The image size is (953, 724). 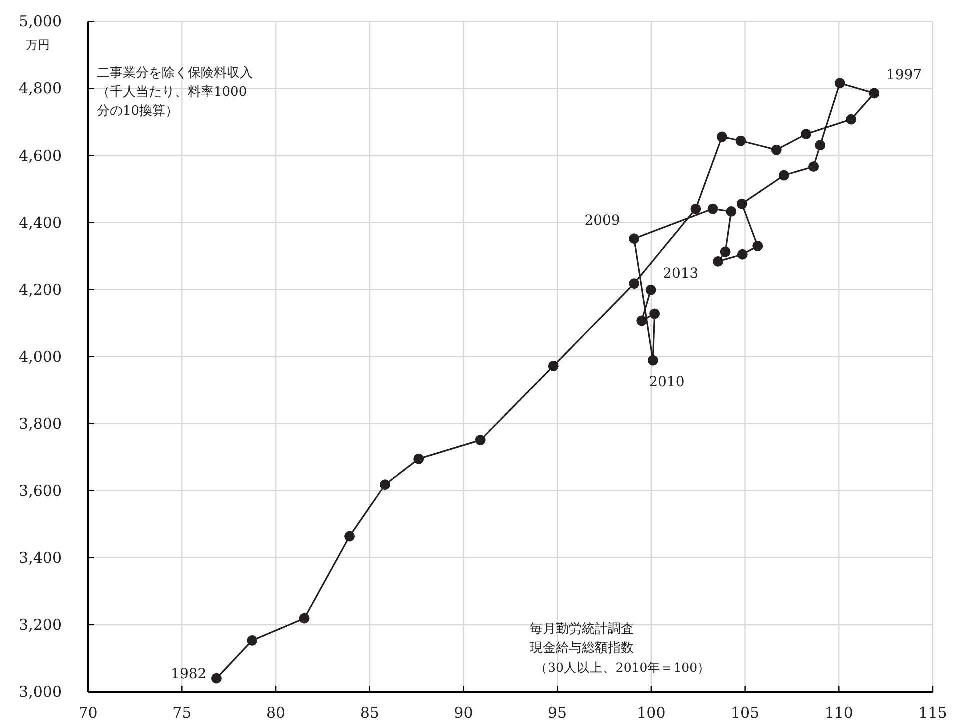 I want to click on x-tick-label: 75, so click(x=182, y=713).